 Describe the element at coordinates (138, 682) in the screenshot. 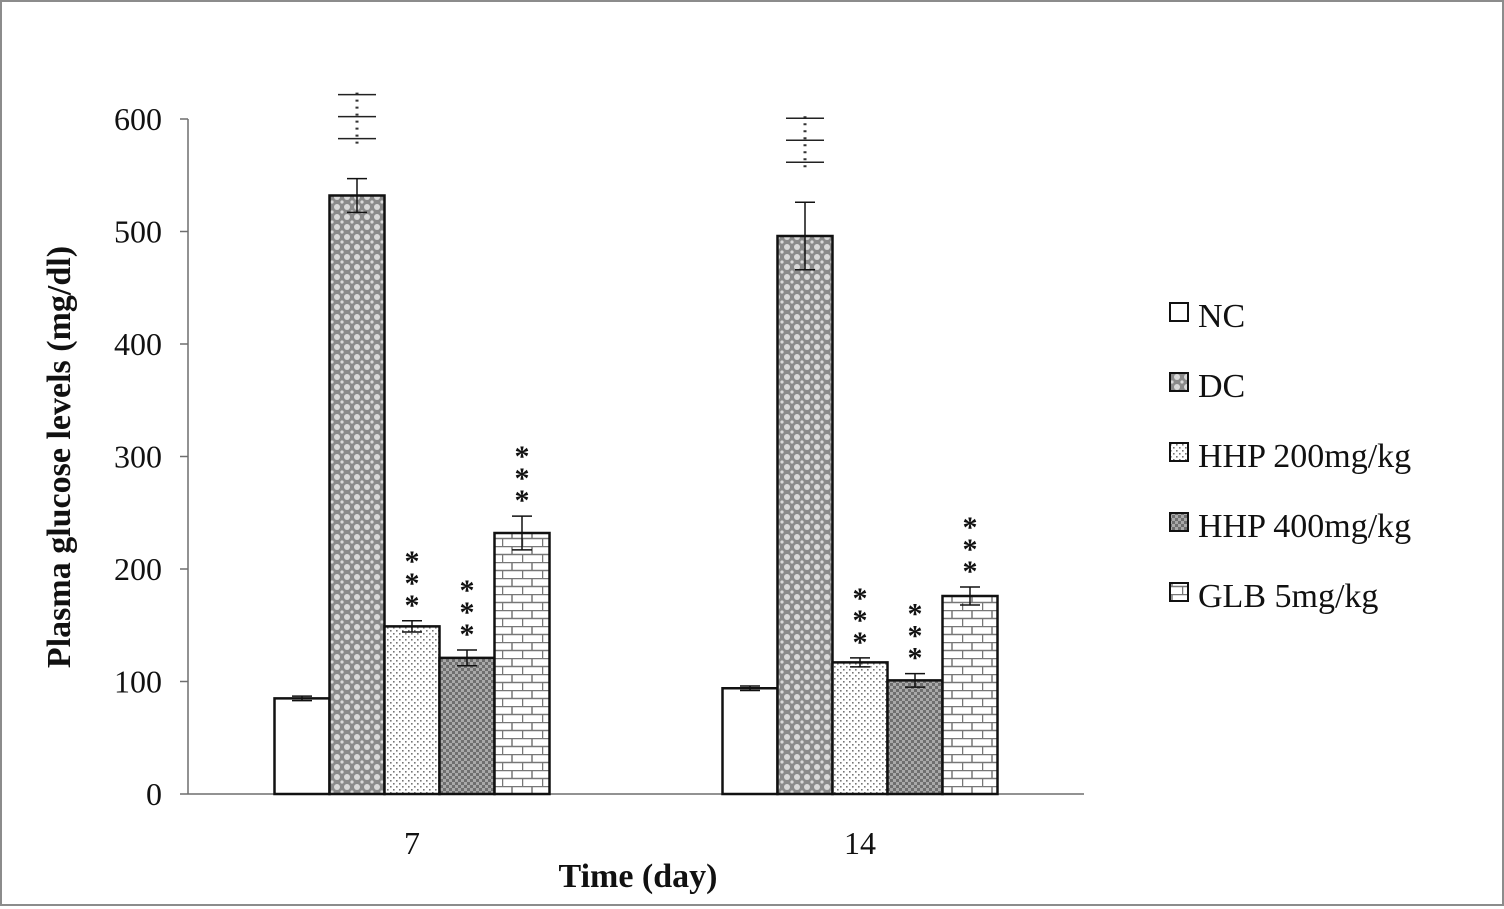

I see `y-tick-label: 100` at that location.